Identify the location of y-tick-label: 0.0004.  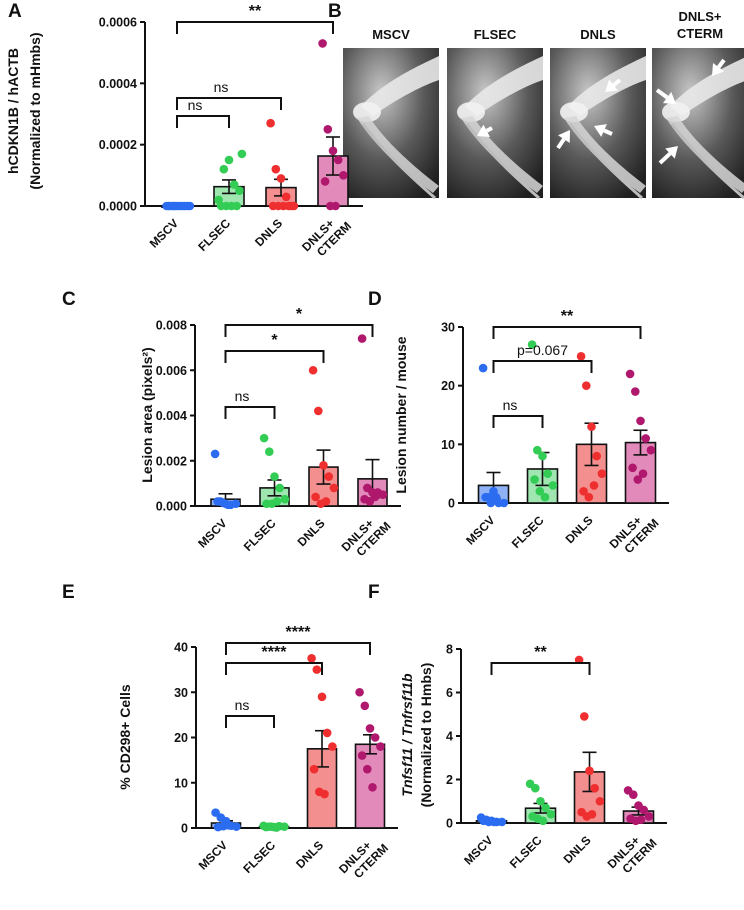
(118, 84).